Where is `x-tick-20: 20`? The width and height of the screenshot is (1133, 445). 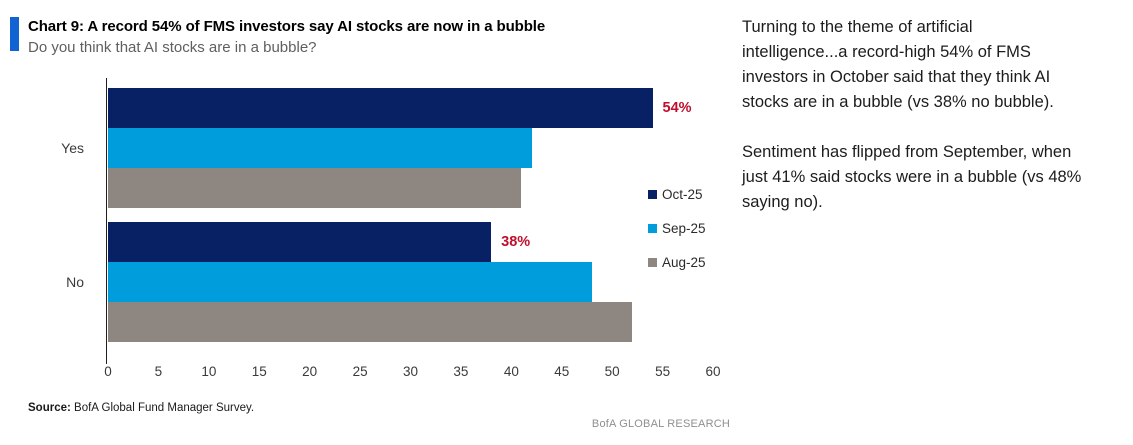
x-tick-20: 20 is located at coordinates (310, 371).